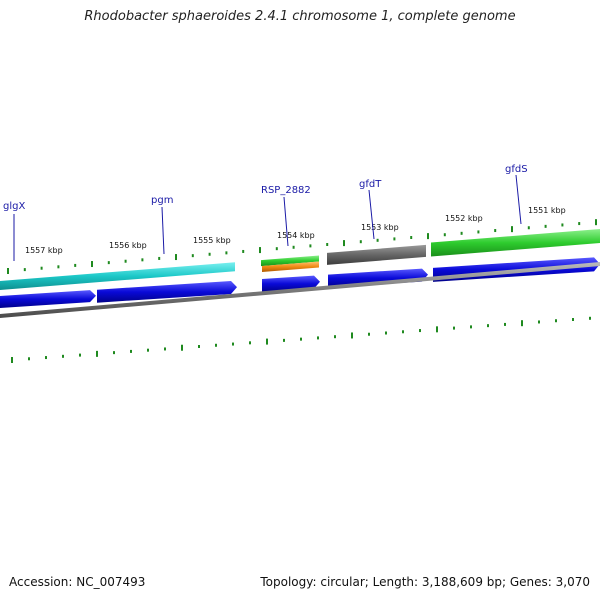 Image resolution: width=600 pixels, height=600 pixels. What do you see at coordinates (547, 210) in the screenshot?
I see `tick-label-1551: 1551 kbp` at bounding box center [547, 210].